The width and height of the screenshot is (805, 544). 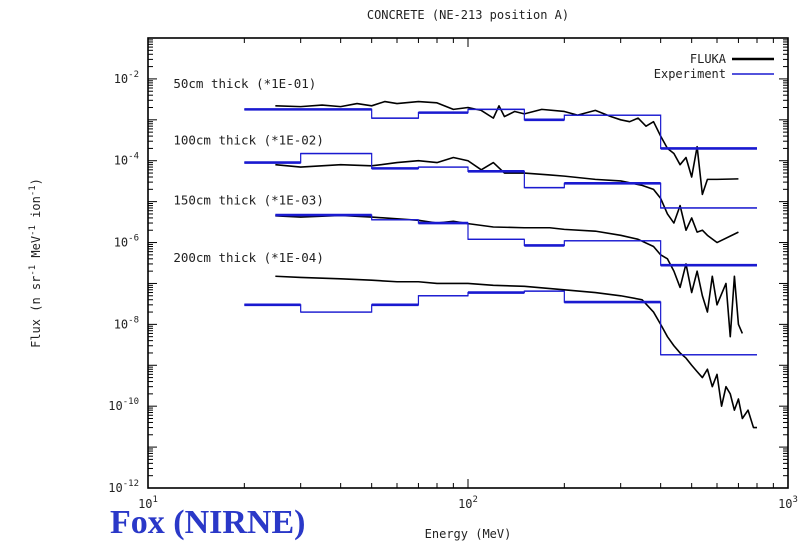 I want to click on y-label-exp3: -1, so click(x=33, y=190).